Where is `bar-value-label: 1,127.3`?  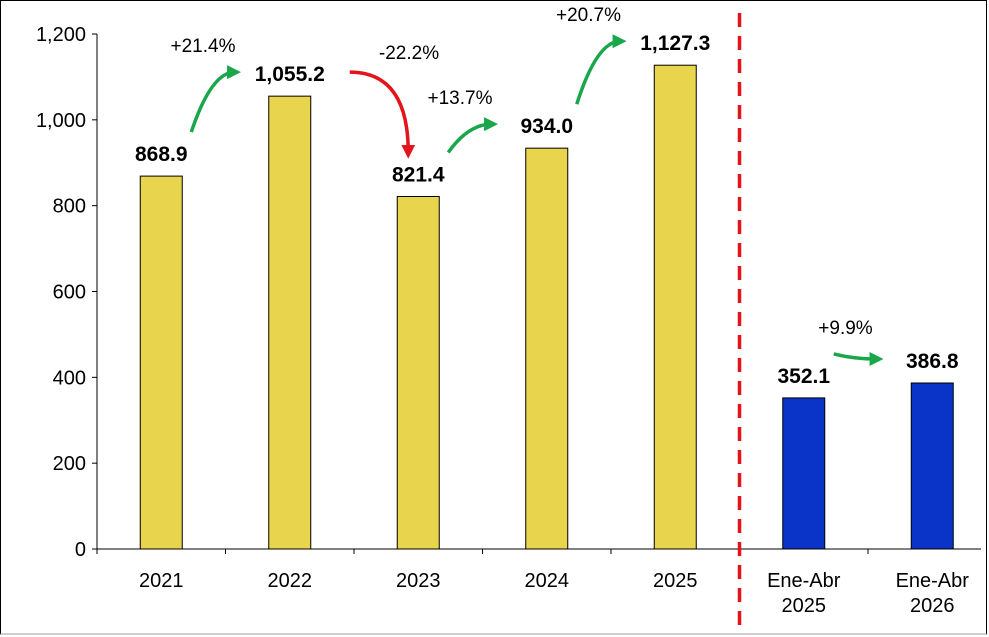
bar-value-label: 1,127.3 is located at coordinates (675, 43).